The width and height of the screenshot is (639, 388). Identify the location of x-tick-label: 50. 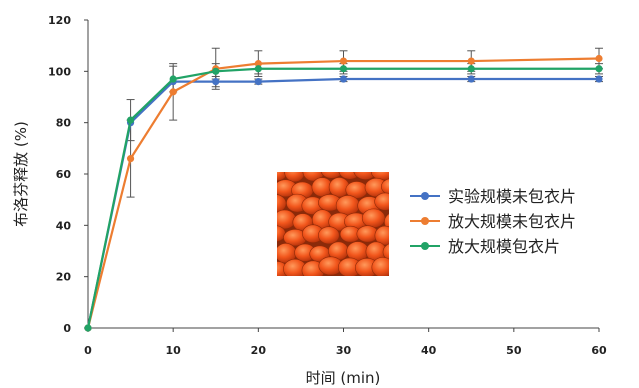
(514, 350).